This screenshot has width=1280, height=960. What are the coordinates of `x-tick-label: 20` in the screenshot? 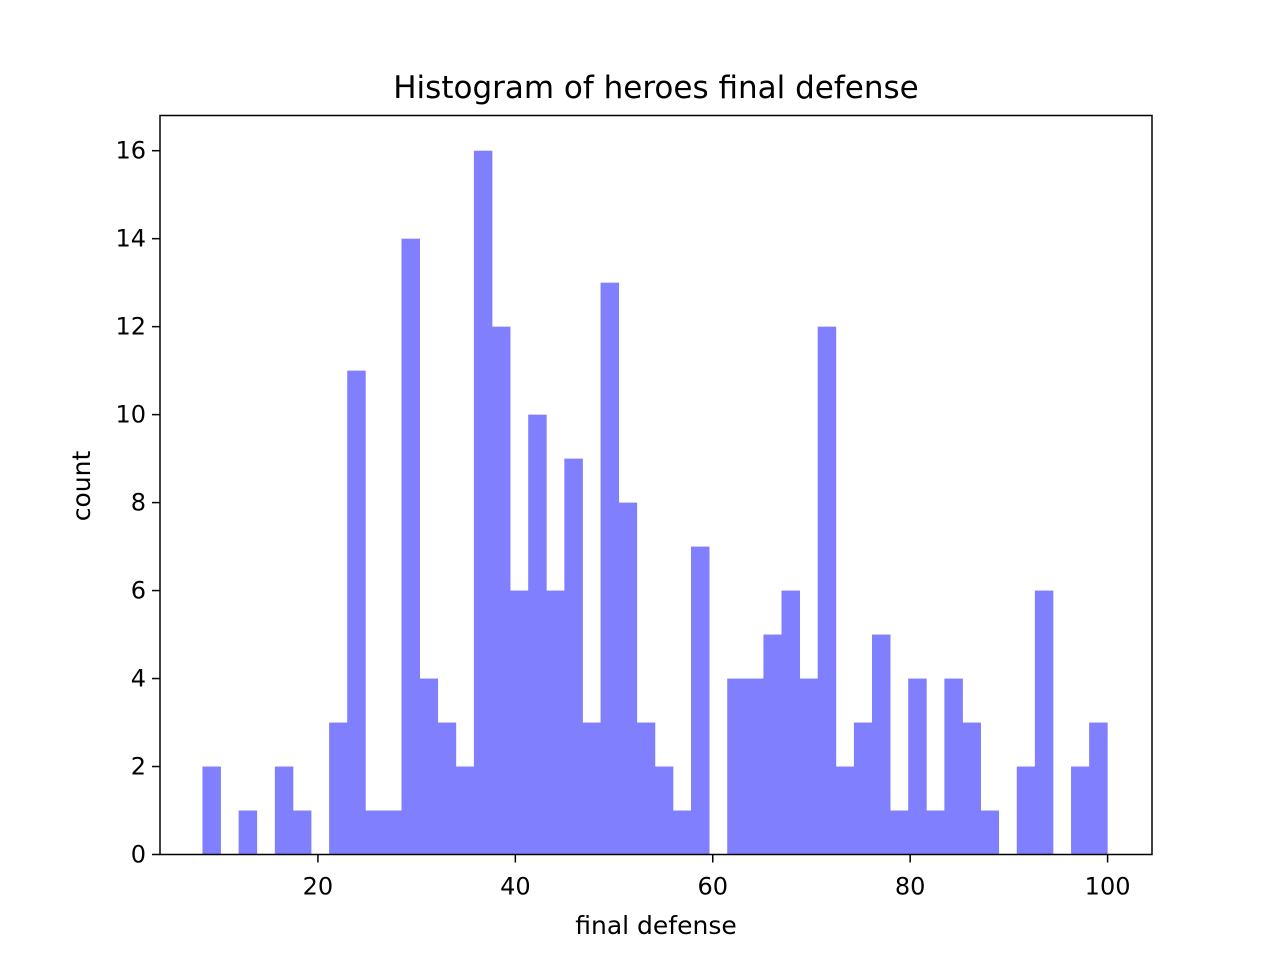 It's located at (318, 887).